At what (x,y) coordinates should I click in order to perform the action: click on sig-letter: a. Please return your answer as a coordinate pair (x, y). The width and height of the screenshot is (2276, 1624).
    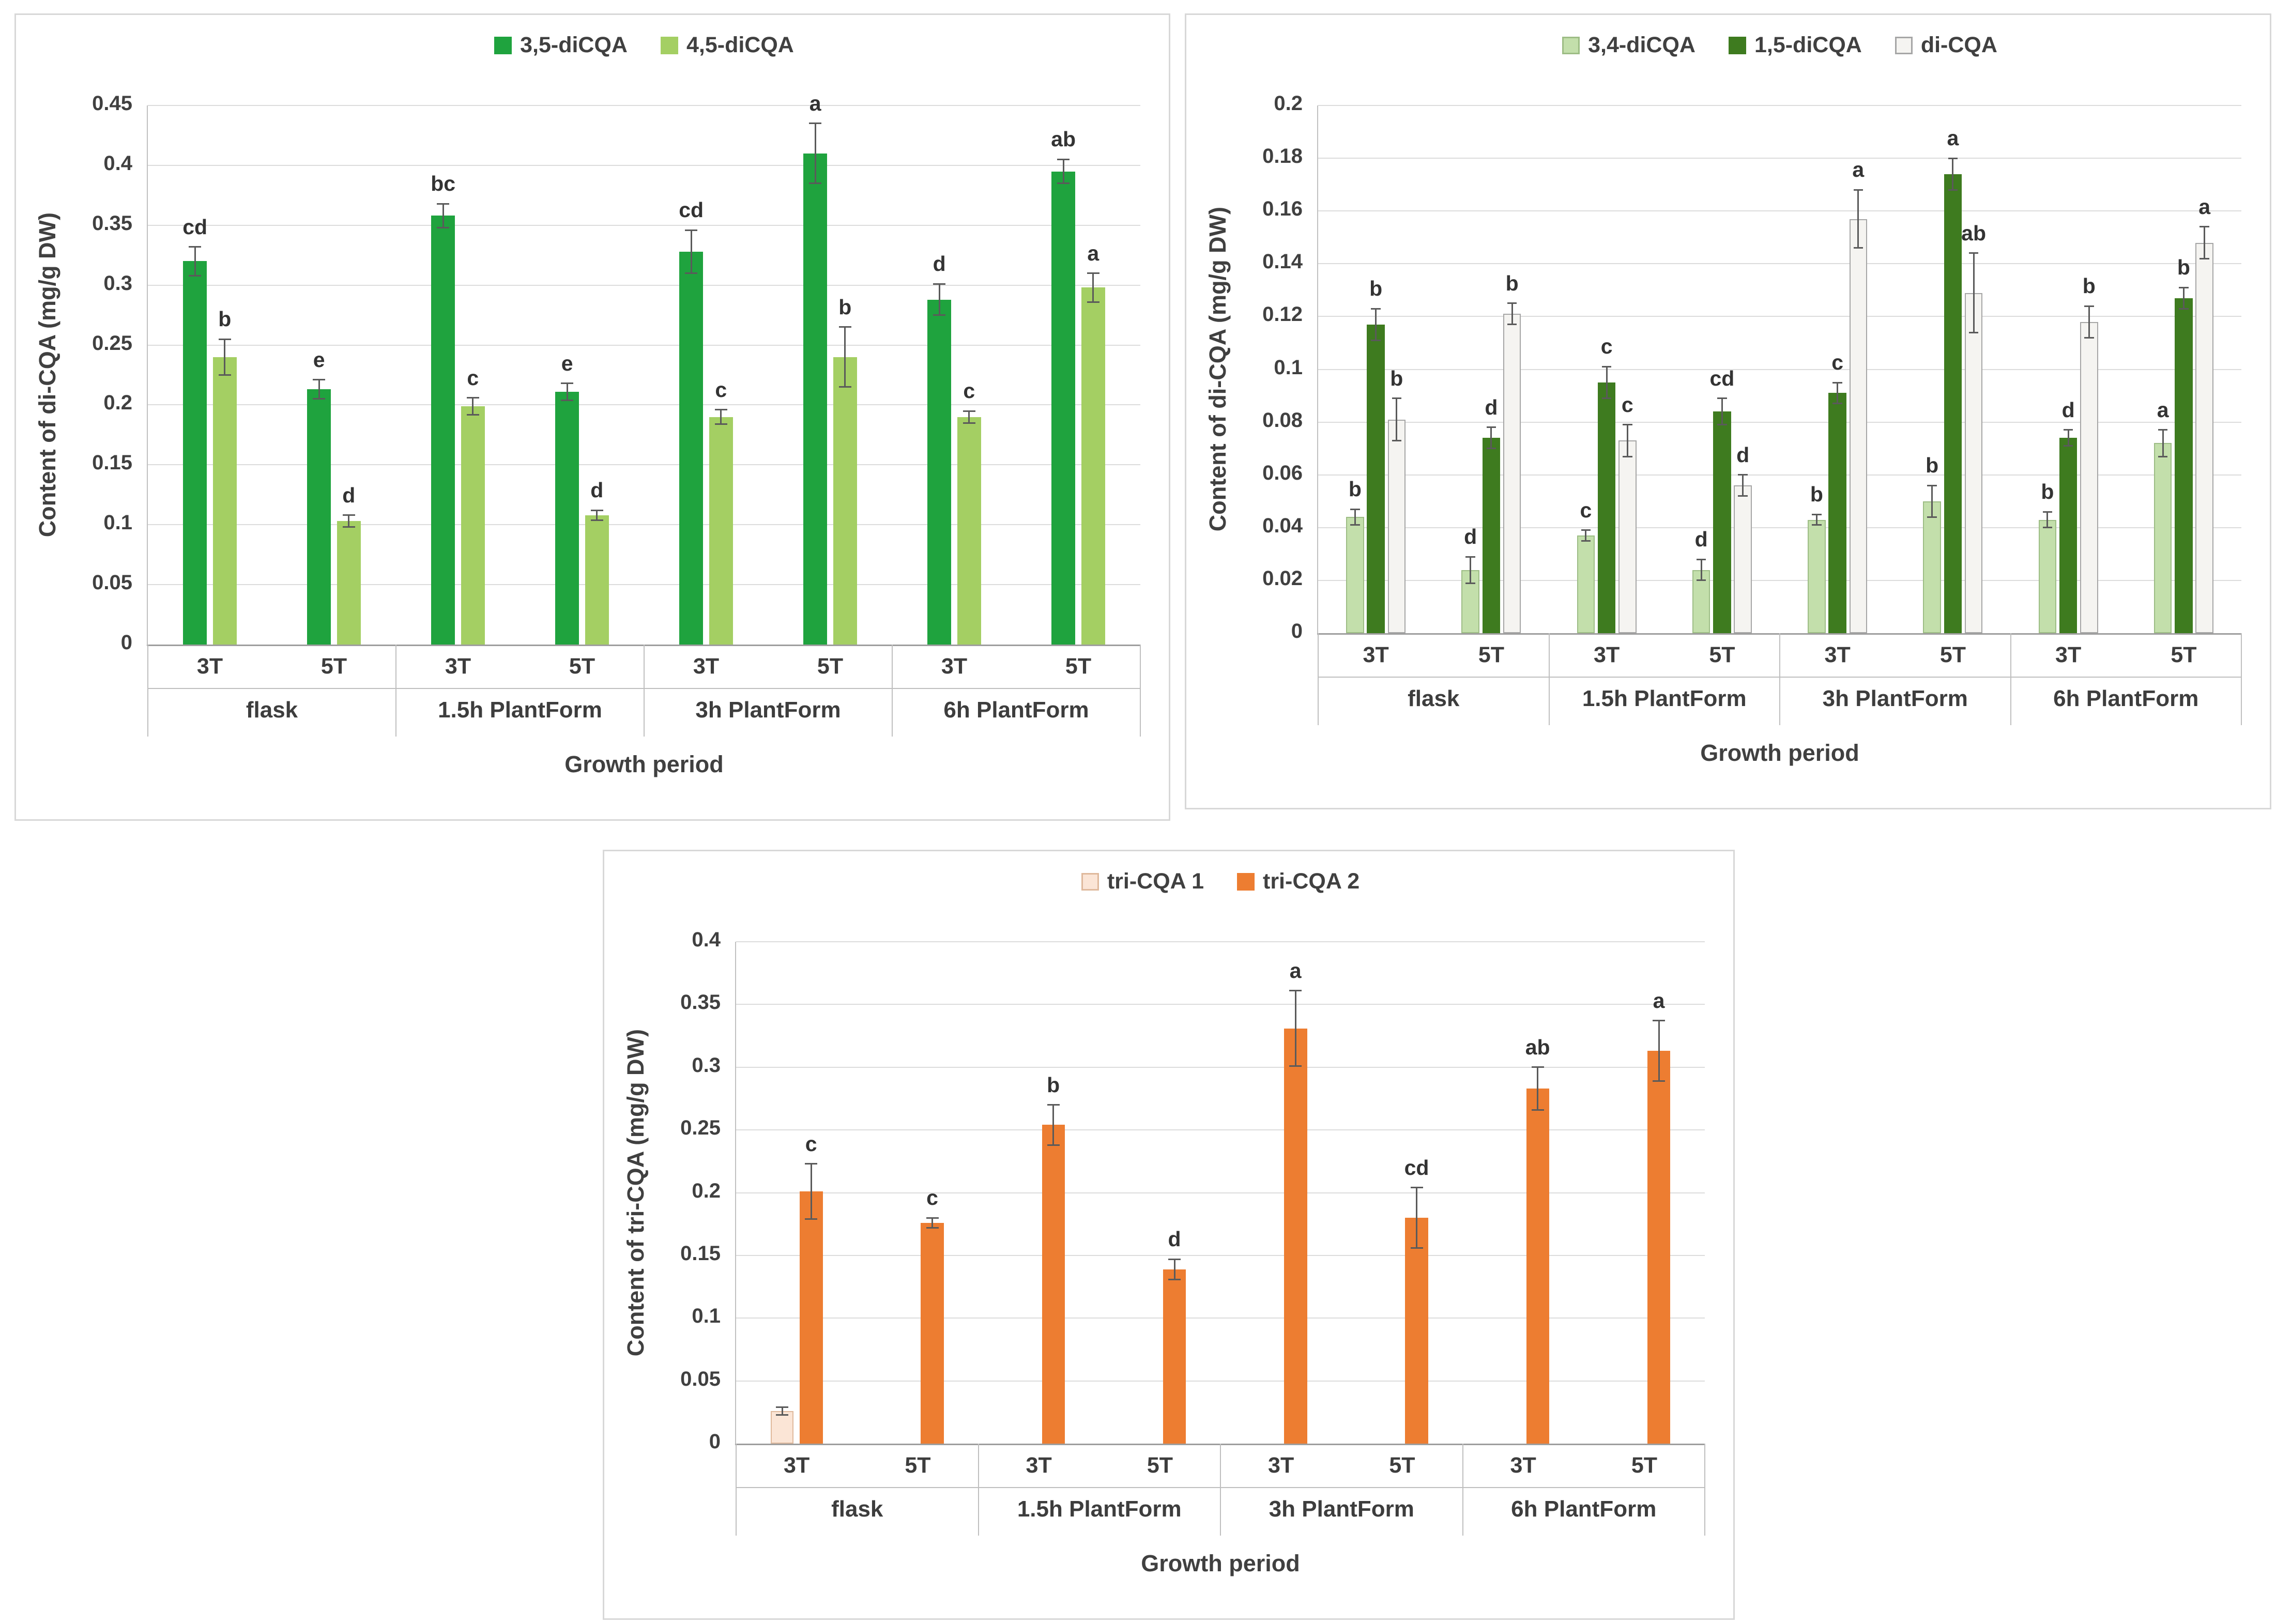
    Looking at the image, I should click on (2163, 409).